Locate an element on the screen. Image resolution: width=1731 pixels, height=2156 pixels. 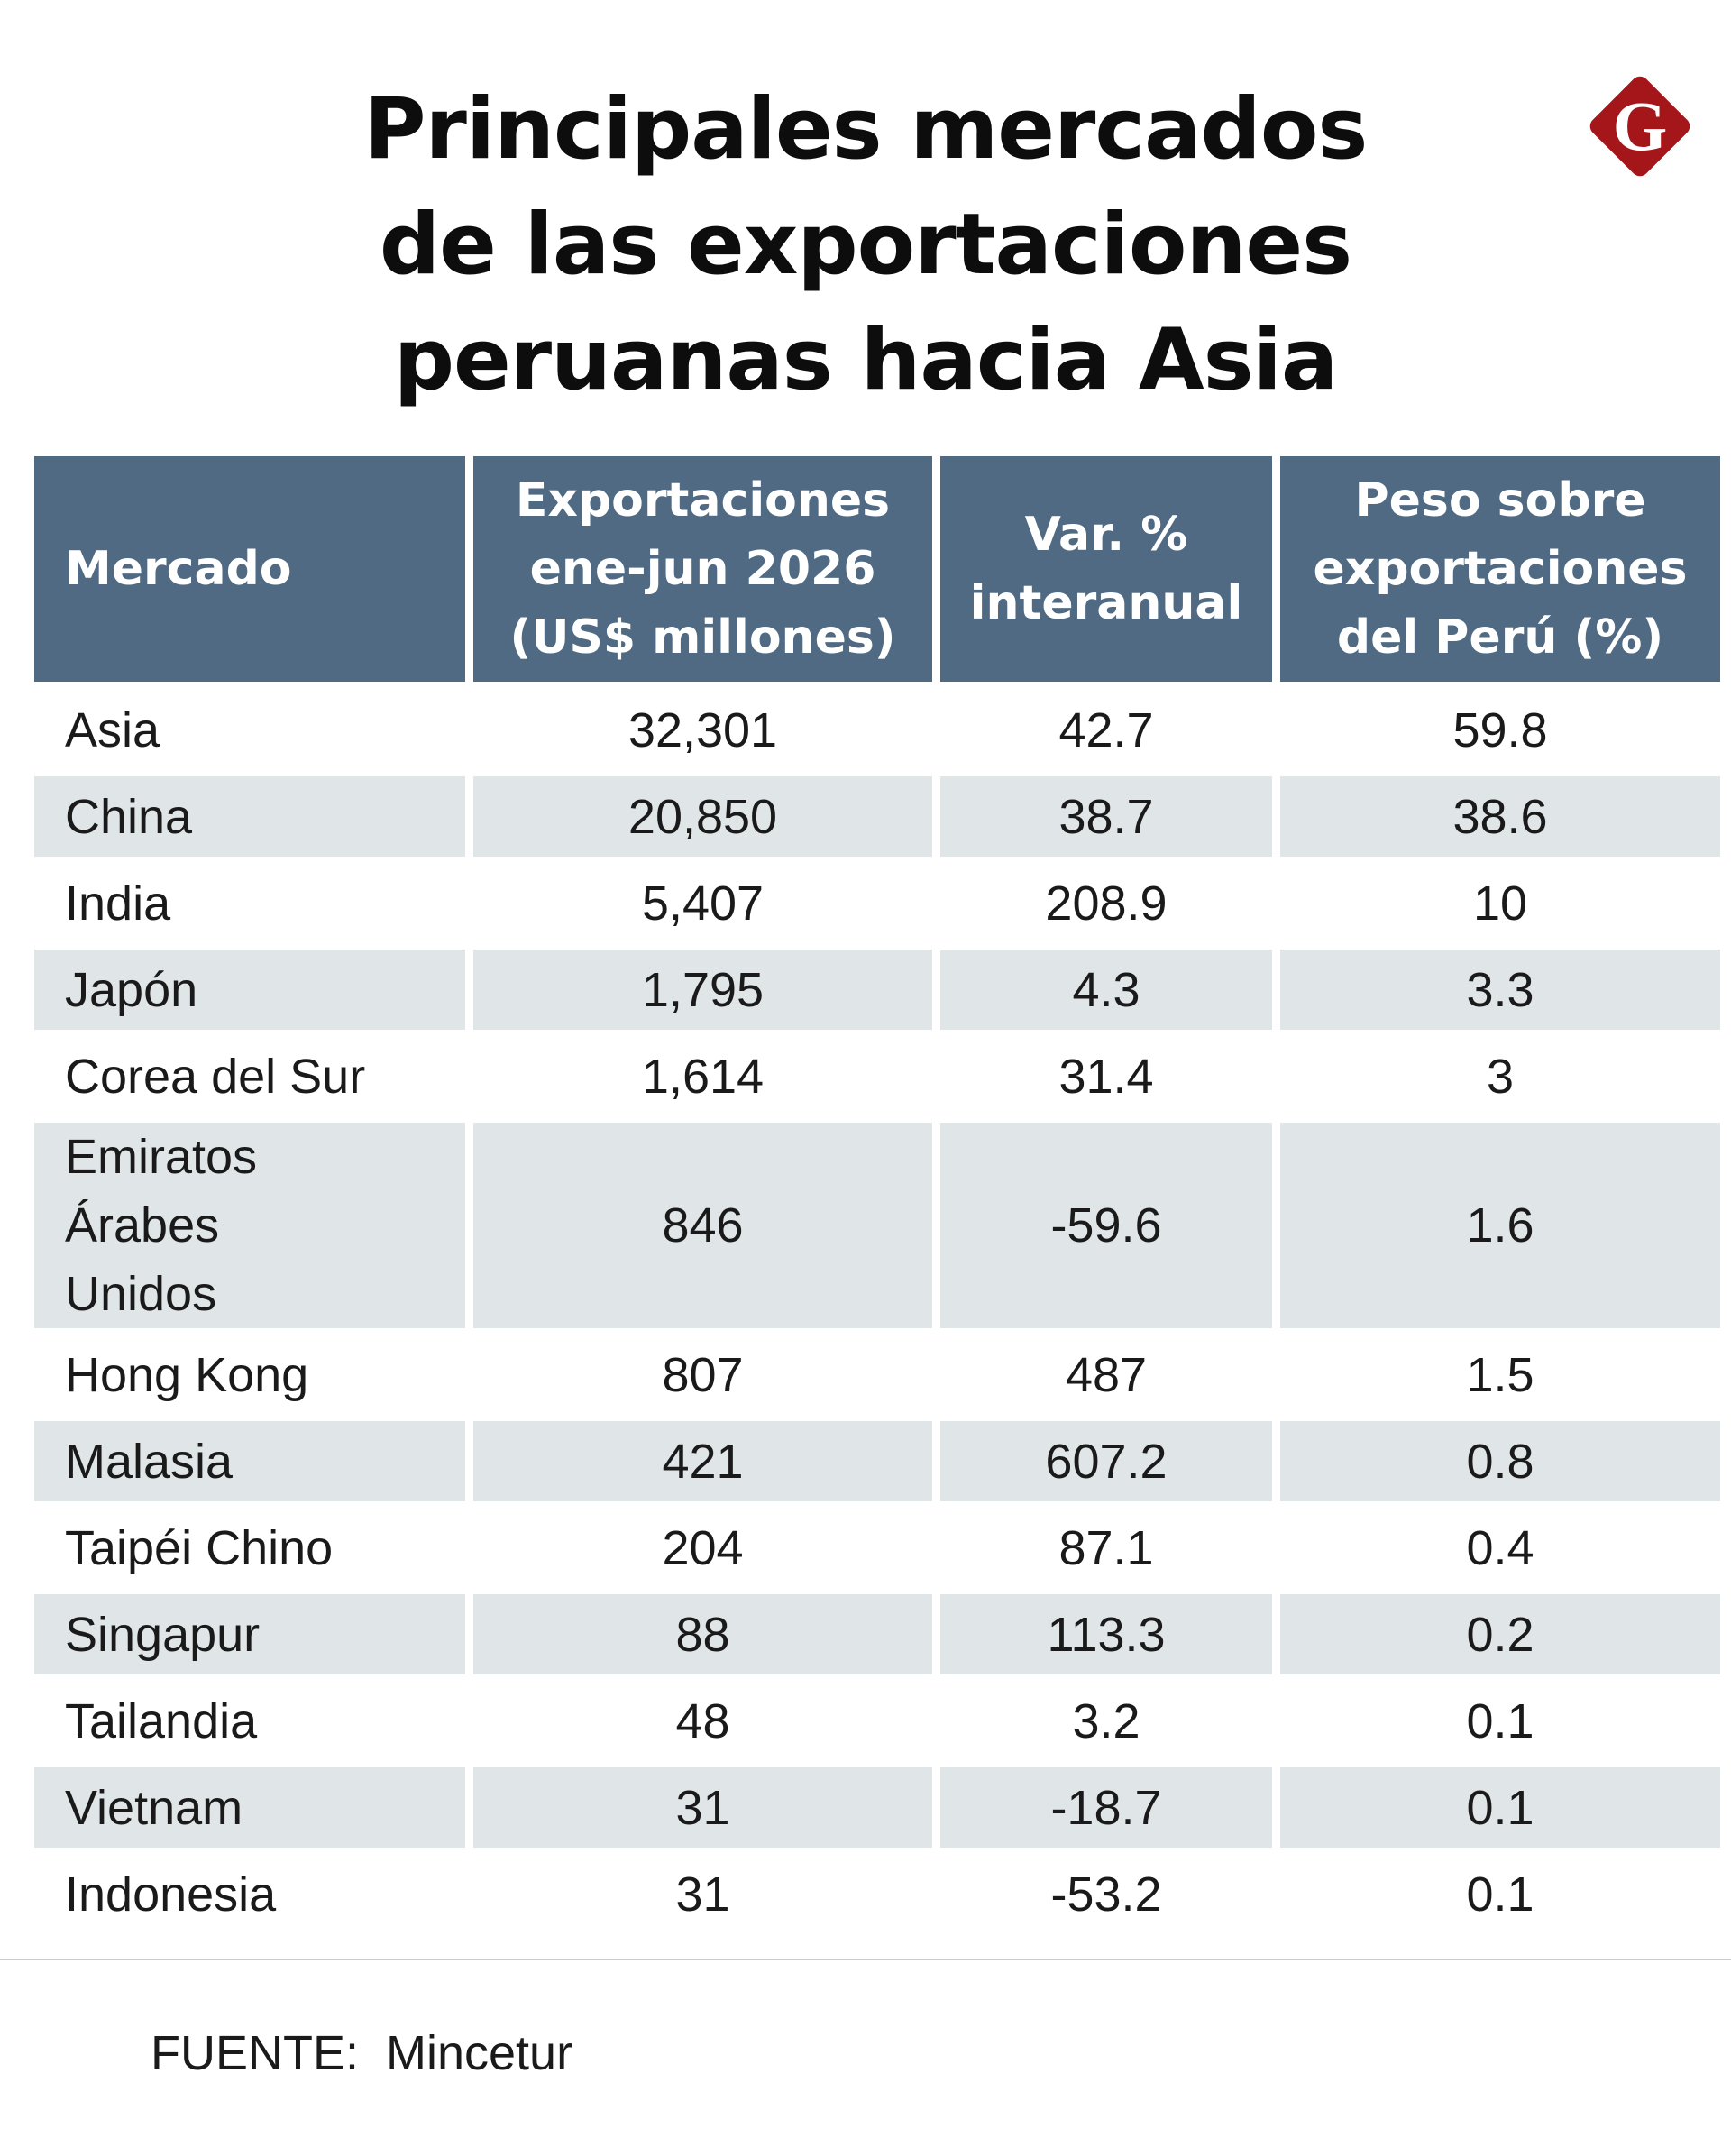
table-row: Emiratos Árabes Unidos 846 -59.6 1.6 is located at coordinates (877, 1229).